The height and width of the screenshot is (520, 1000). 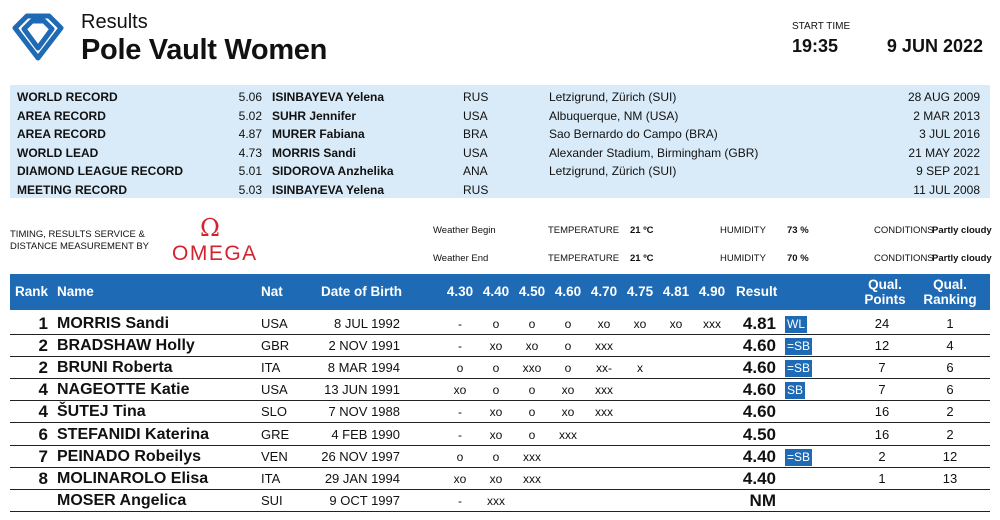 What do you see at coordinates (364, 412) in the screenshot?
I see `athlete-dob: 7 NOV 1988` at bounding box center [364, 412].